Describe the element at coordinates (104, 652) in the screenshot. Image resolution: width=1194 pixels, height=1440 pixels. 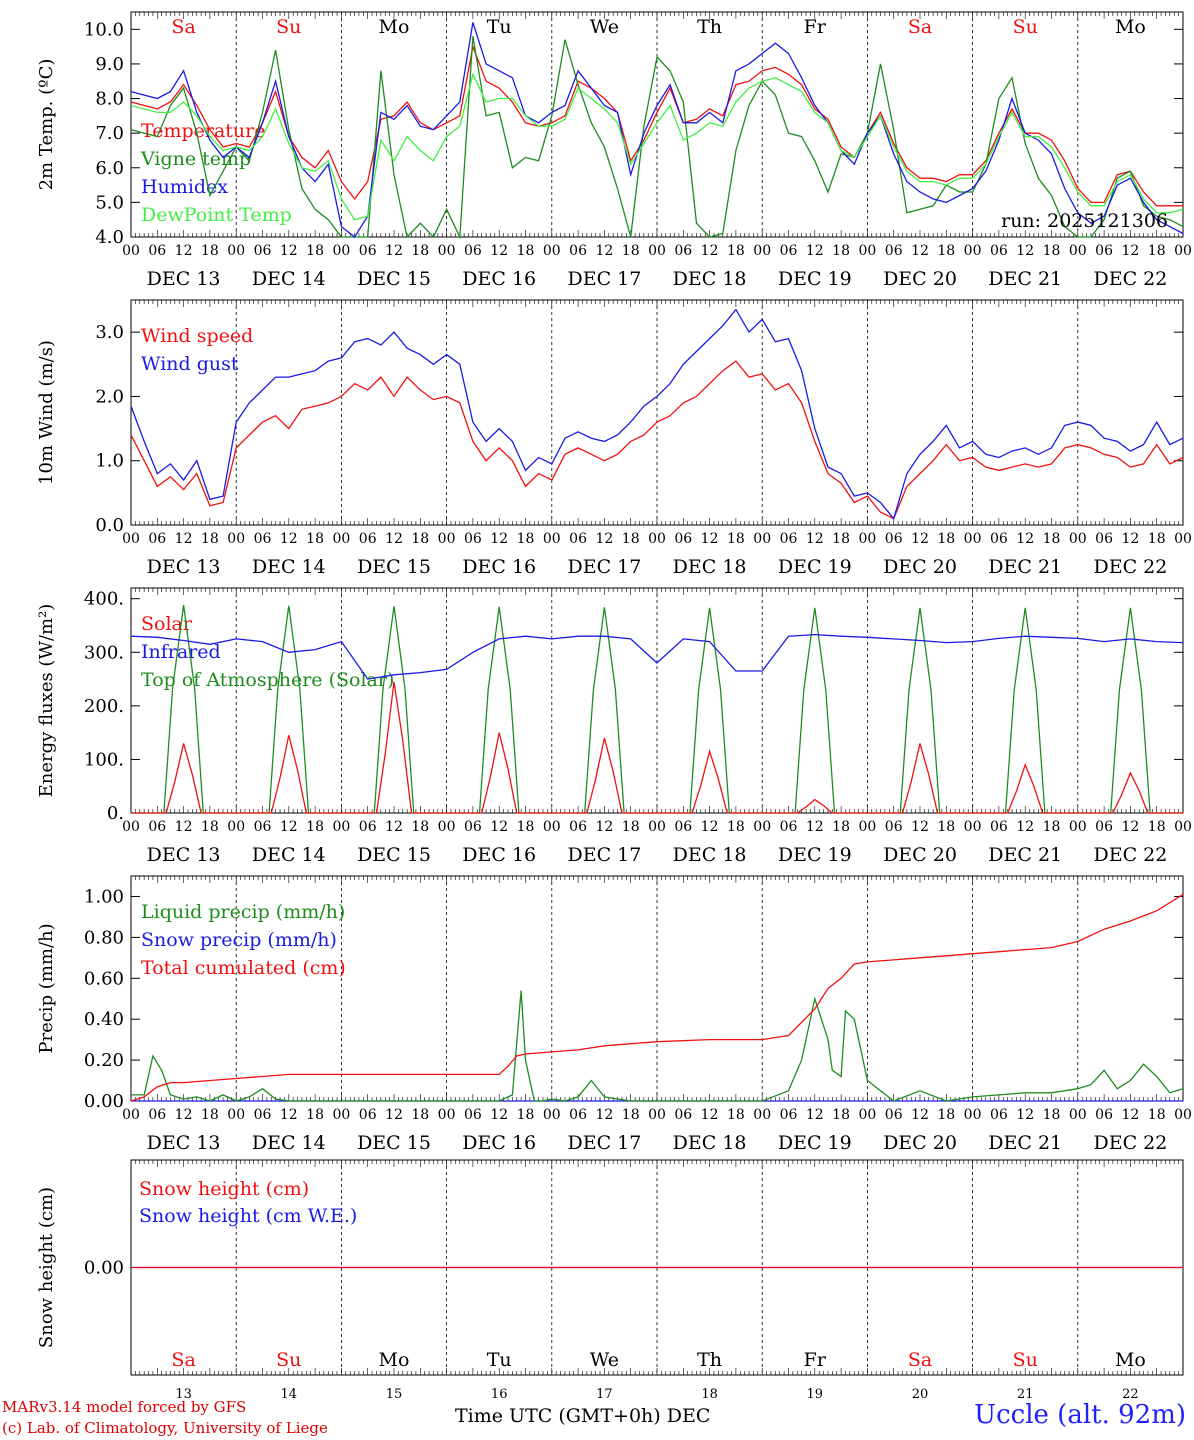
I see `y-tick-label: 300.` at that location.